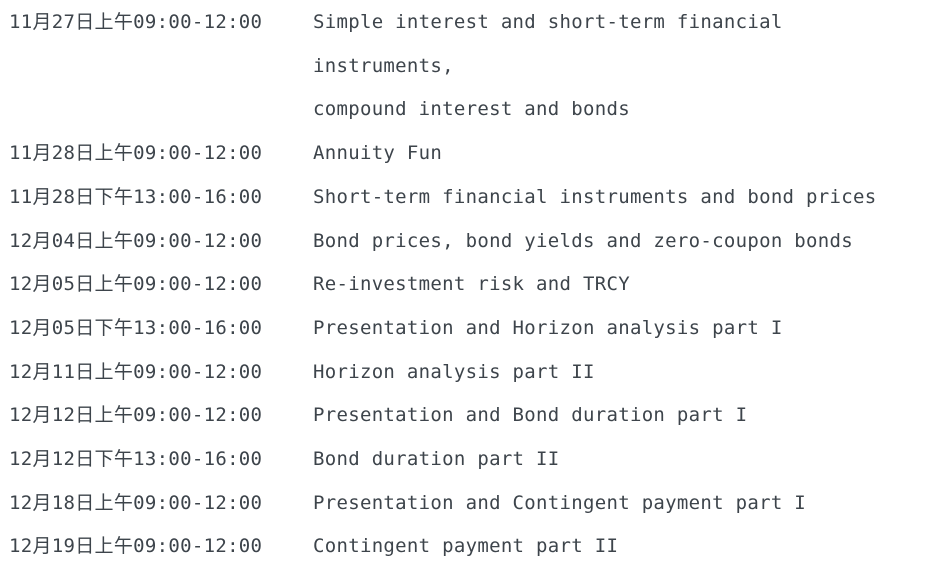  I want to click on session-topic: Bond duration part II, so click(436, 459).